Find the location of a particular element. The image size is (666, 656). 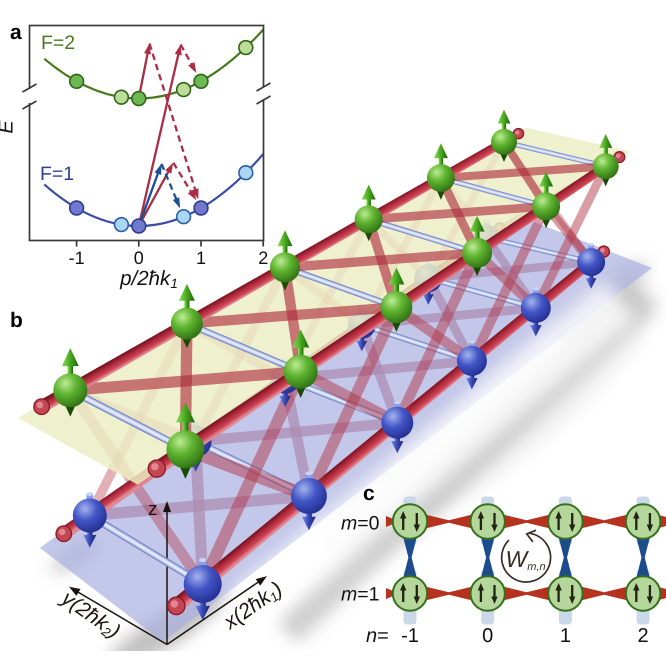

svg-text: z is located at coordinates (153, 509).